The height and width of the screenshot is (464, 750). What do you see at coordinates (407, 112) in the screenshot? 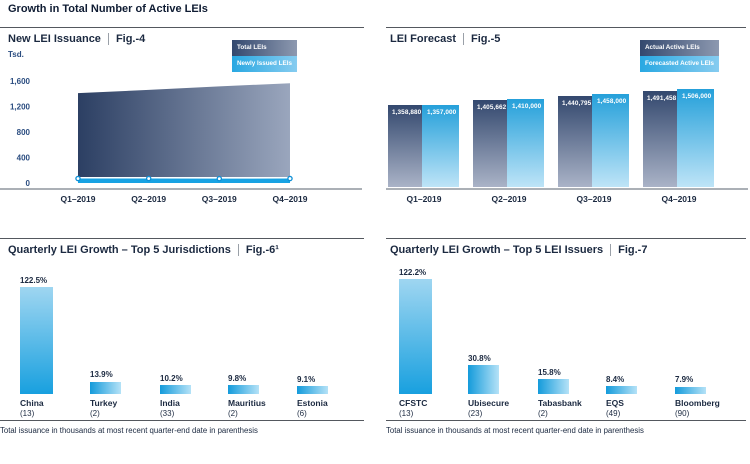
I see `bar-value-label: 1,358,880` at bounding box center [407, 112].